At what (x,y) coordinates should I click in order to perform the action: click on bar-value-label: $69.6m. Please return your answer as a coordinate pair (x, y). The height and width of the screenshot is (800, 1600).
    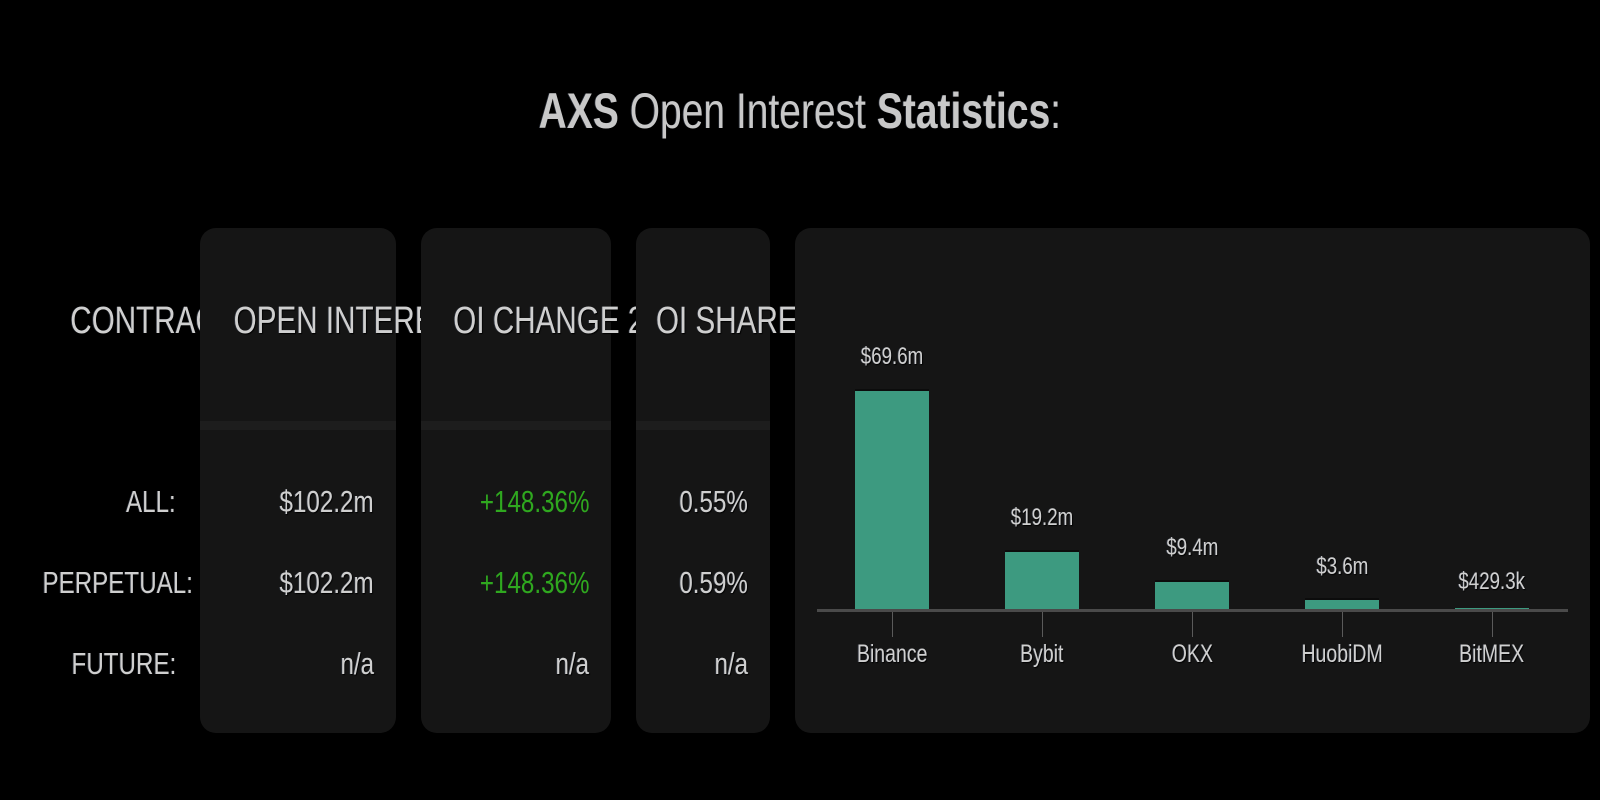
    Looking at the image, I should click on (892, 356).